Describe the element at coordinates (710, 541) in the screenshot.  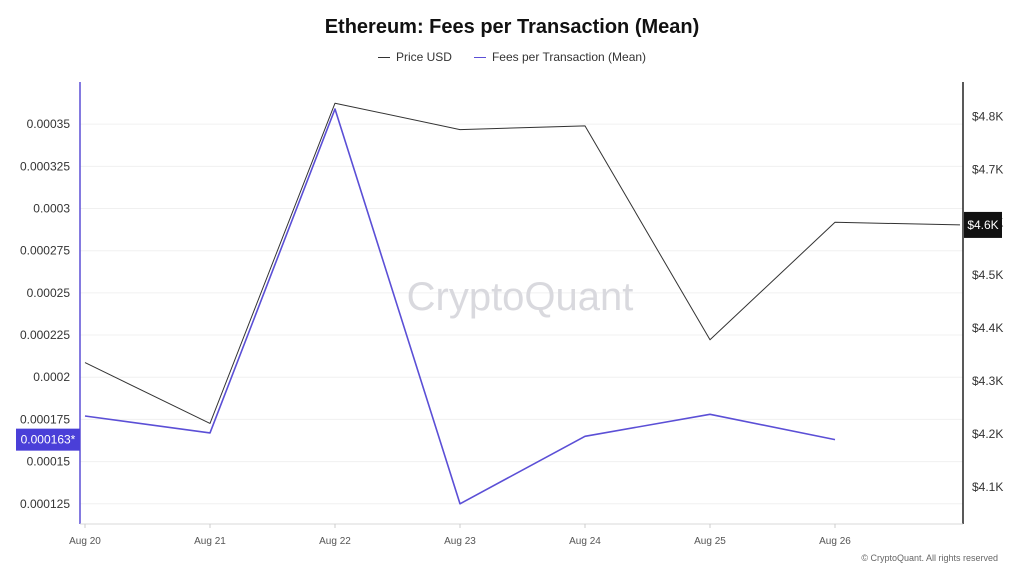
I see `x-tick-label: Aug 25` at that location.